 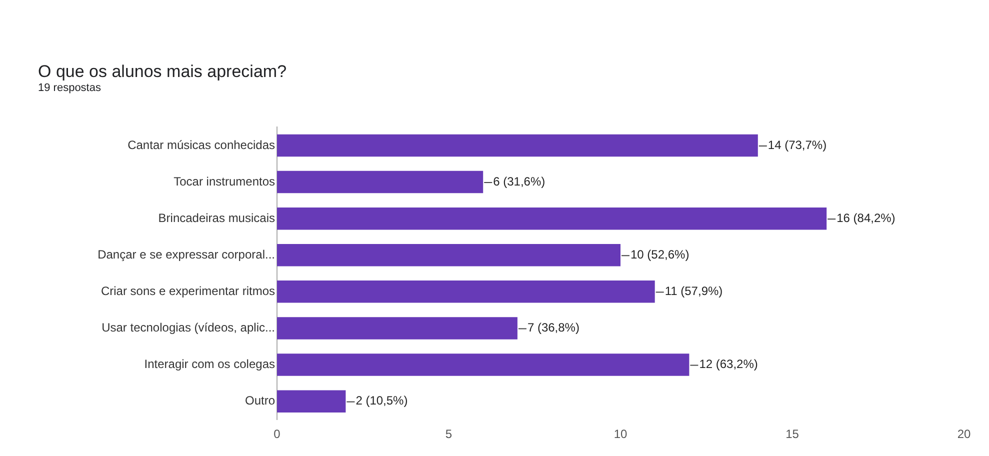 I want to click on chart-title: O que os alunos mais apreciam?, so click(x=162, y=72).